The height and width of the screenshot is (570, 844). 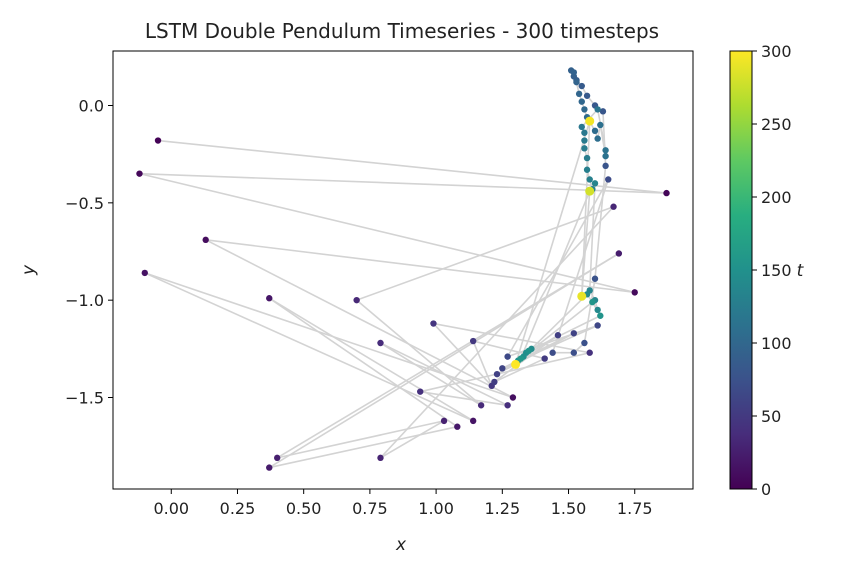 I want to click on x-tick-label: 1.50, so click(x=569, y=508).